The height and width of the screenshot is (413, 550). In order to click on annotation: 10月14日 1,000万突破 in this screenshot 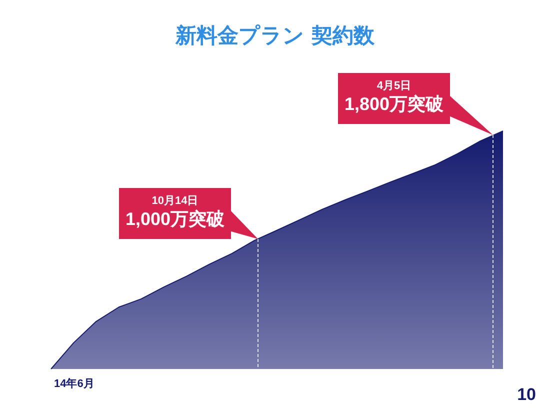, I will do `click(175, 212)`.